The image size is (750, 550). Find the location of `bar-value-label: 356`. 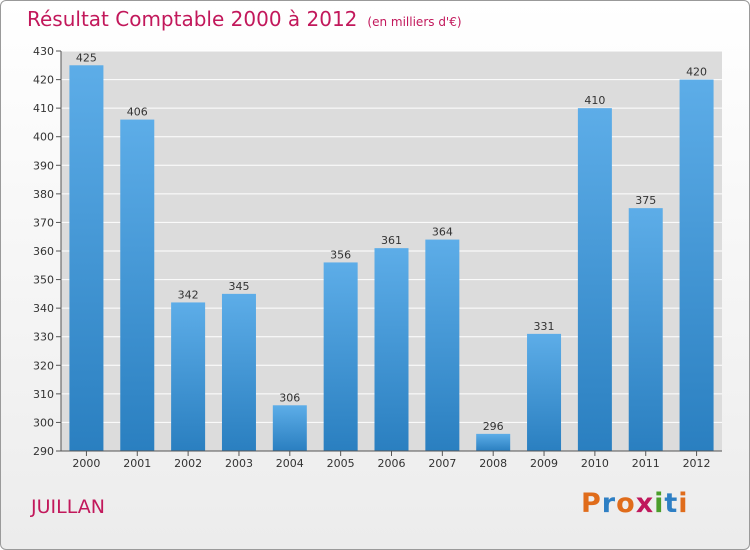

bar-value-label: 356 is located at coordinates (340, 254).